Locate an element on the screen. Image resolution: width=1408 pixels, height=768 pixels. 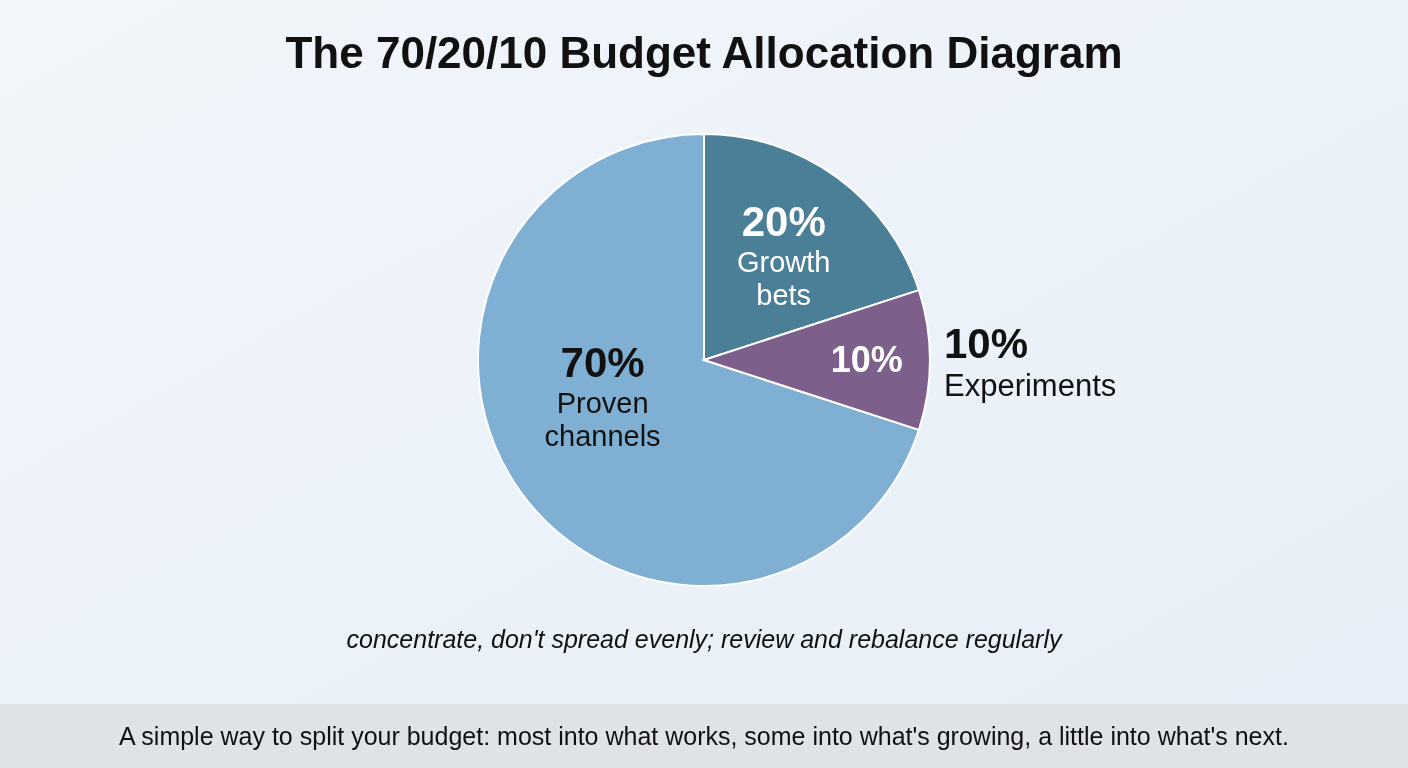
data-label: 20% is located at coordinates (783, 222).